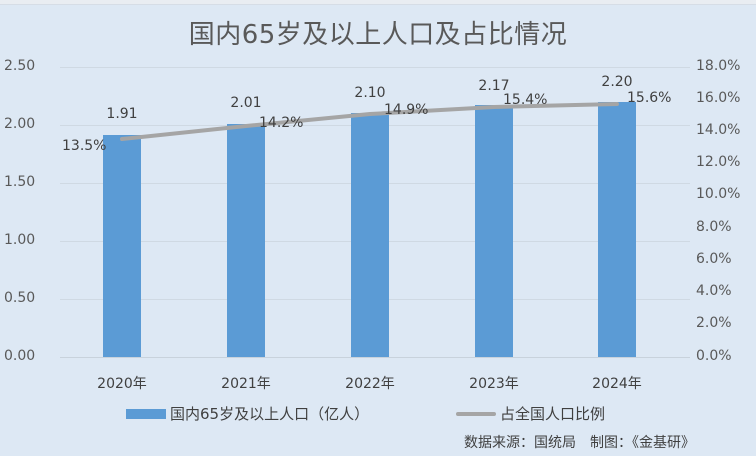  I want to click on chart-title: 国内65岁及以上人口及占比情况, so click(378, 35).